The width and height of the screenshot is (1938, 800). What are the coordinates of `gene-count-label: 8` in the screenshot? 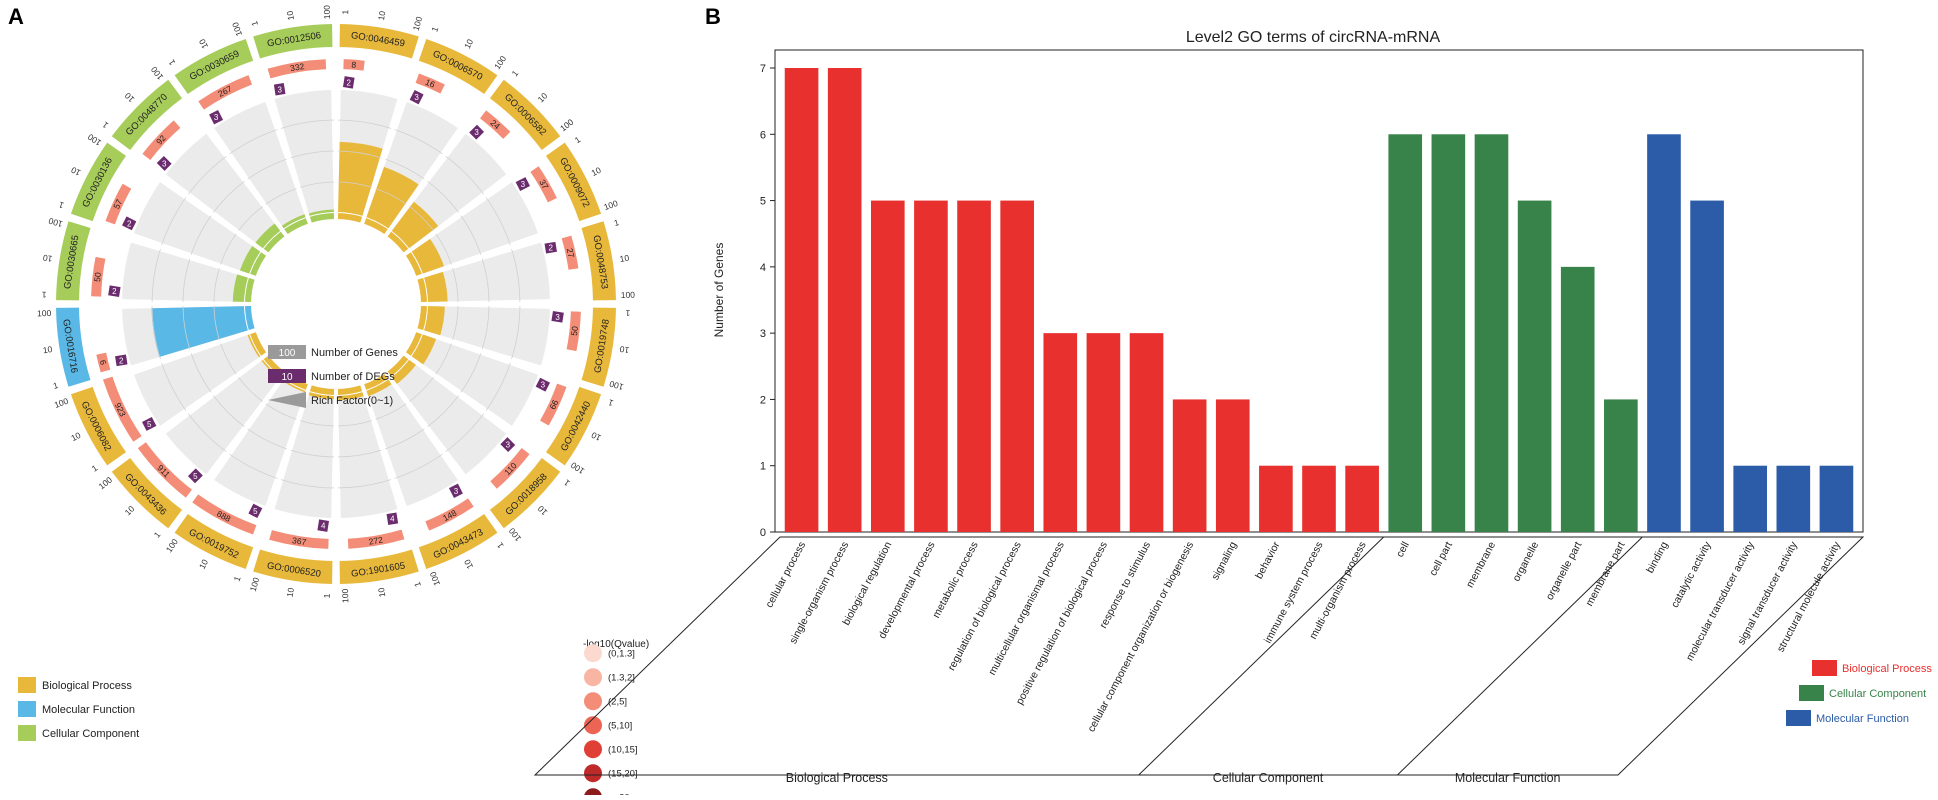 It's located at (354, 65).